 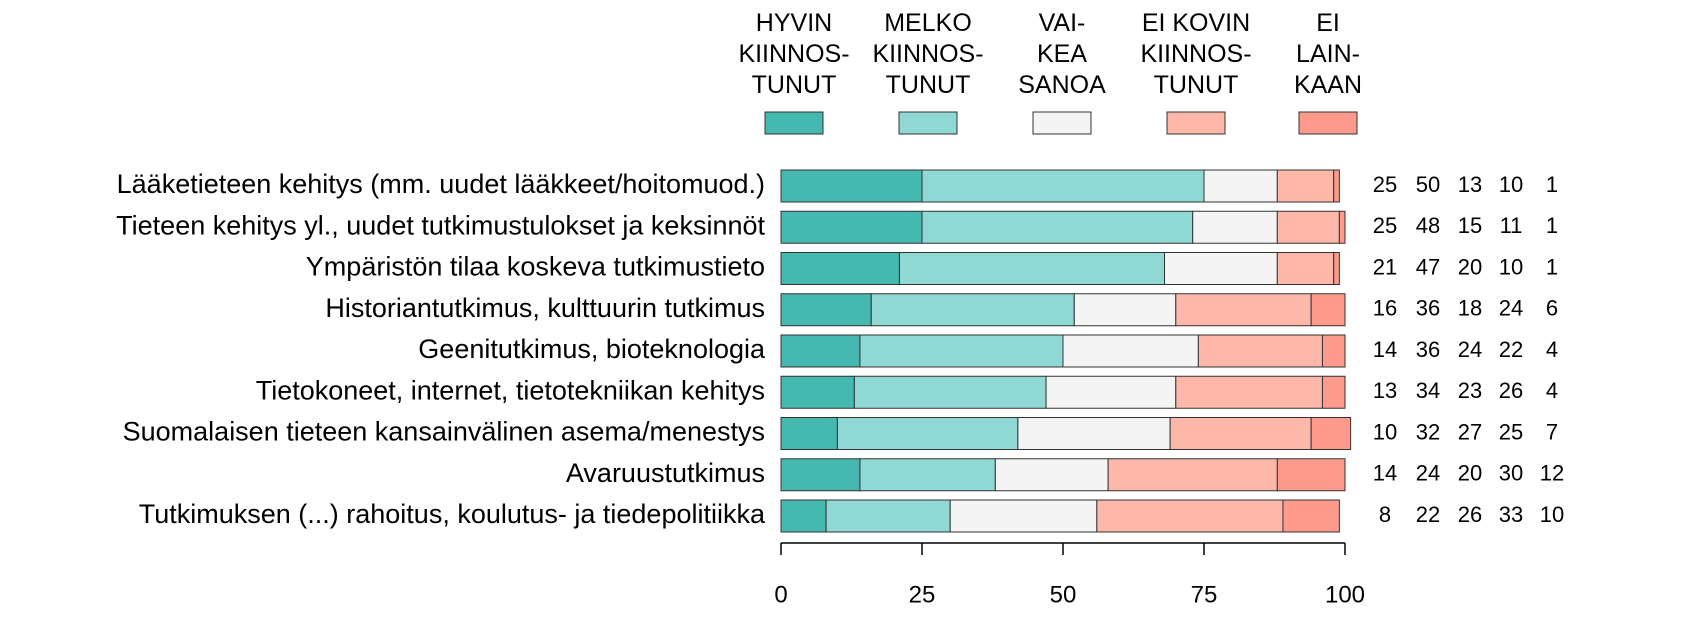 I want to click on legend-label: EI KOVIN KIINNOS-TUNUT, so click(x=1195, y=54).